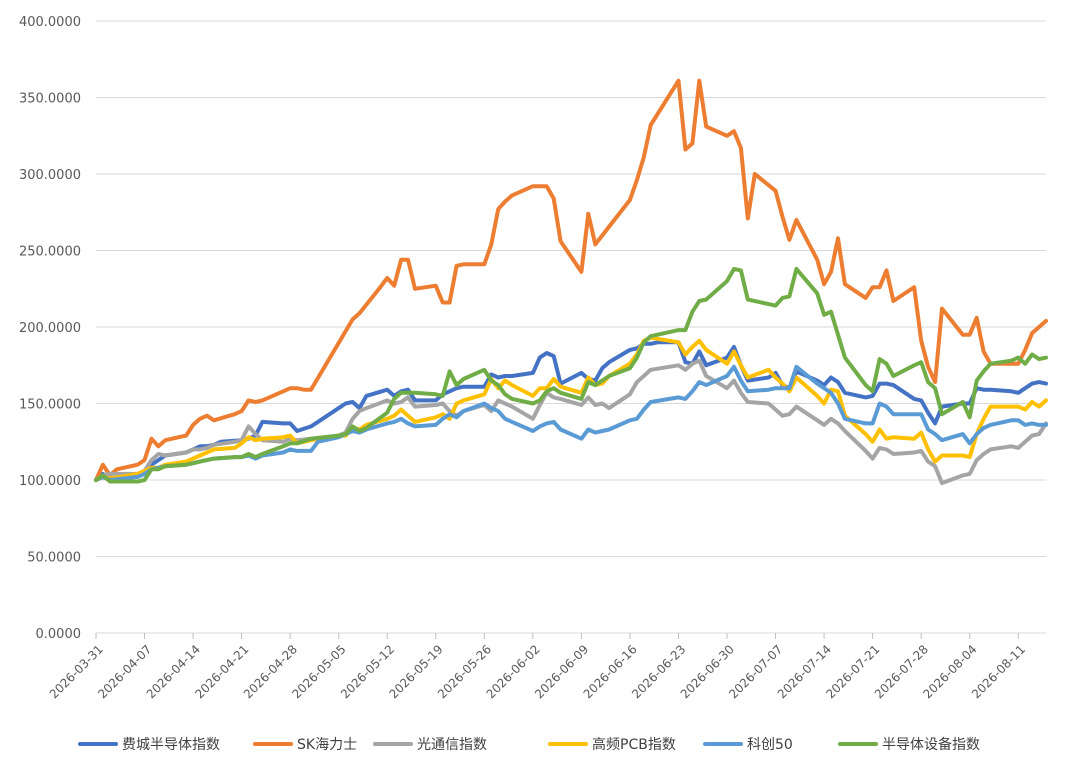 The width and height of the screenshot is (1080, 774). Describe the element at coordinates (529, 744) in the screenshot. I see `legend: 费城半导体指数 SK海力士 光通信指数 高频PCB指数 科创50 半导体设备指数` at that location.